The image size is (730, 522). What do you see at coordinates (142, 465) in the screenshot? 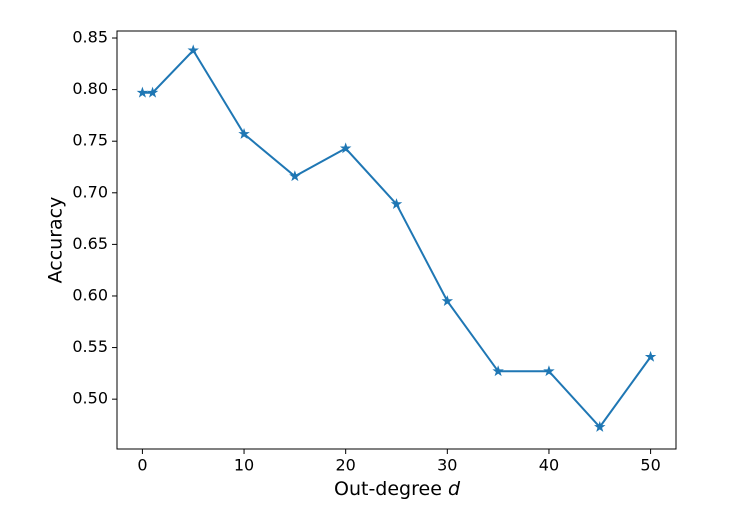
I see `x-tick-label: 0` at bounding box center [142, 465].